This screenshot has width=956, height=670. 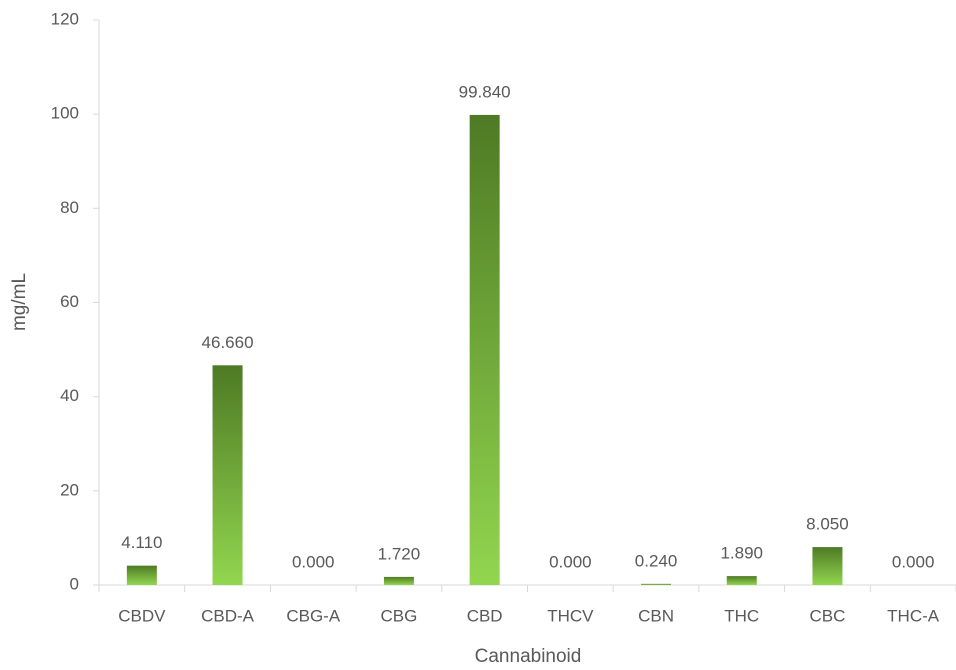 I want to click on x-tick-label: CBD-A, so click(x=228, y=615).